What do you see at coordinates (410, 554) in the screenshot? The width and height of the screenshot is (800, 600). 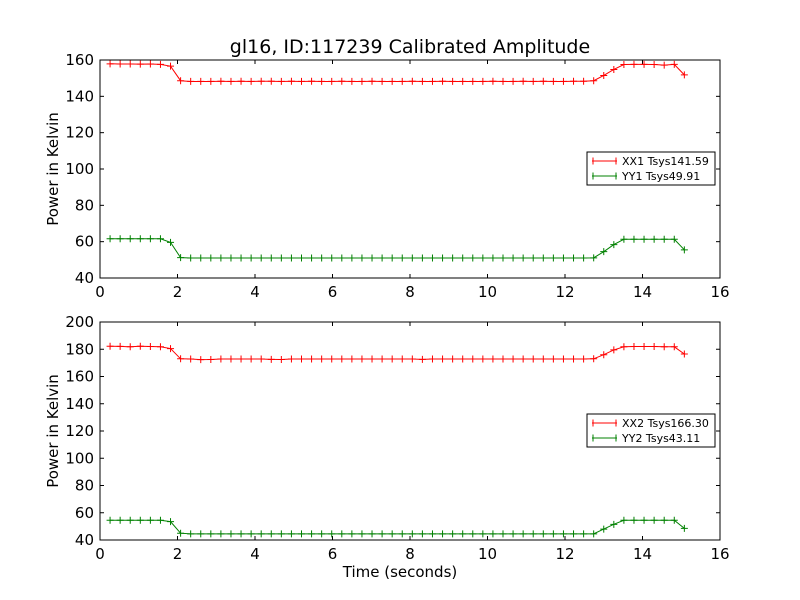 I see `x-tick-label: 8` at bounding box center [410, 554].